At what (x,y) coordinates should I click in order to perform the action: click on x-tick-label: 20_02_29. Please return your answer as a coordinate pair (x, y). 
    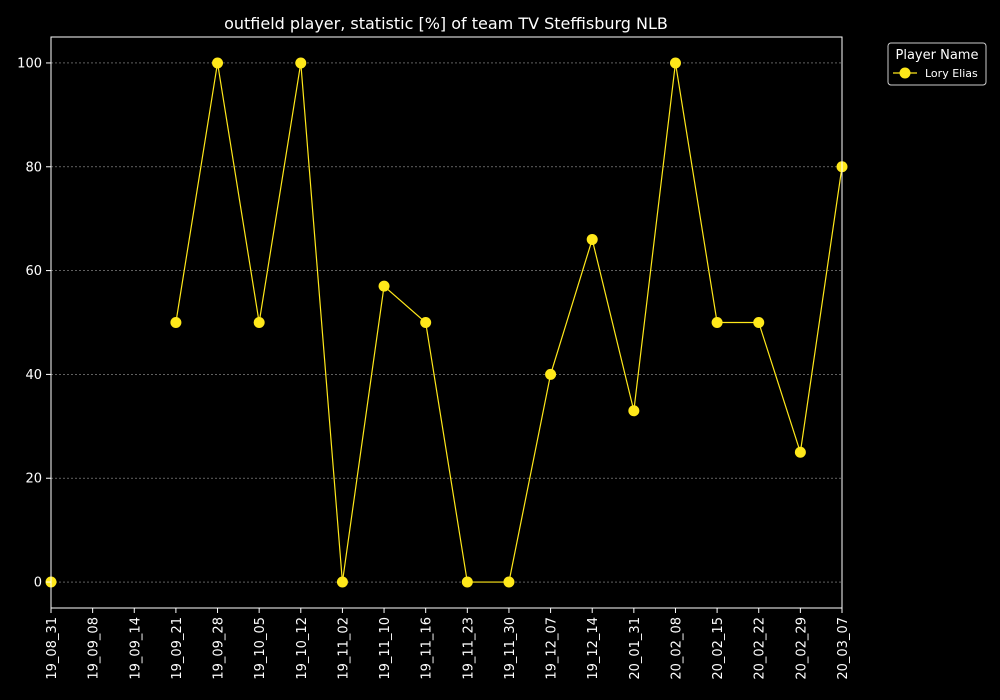
    Looking at the image, I should click on (801, 648).